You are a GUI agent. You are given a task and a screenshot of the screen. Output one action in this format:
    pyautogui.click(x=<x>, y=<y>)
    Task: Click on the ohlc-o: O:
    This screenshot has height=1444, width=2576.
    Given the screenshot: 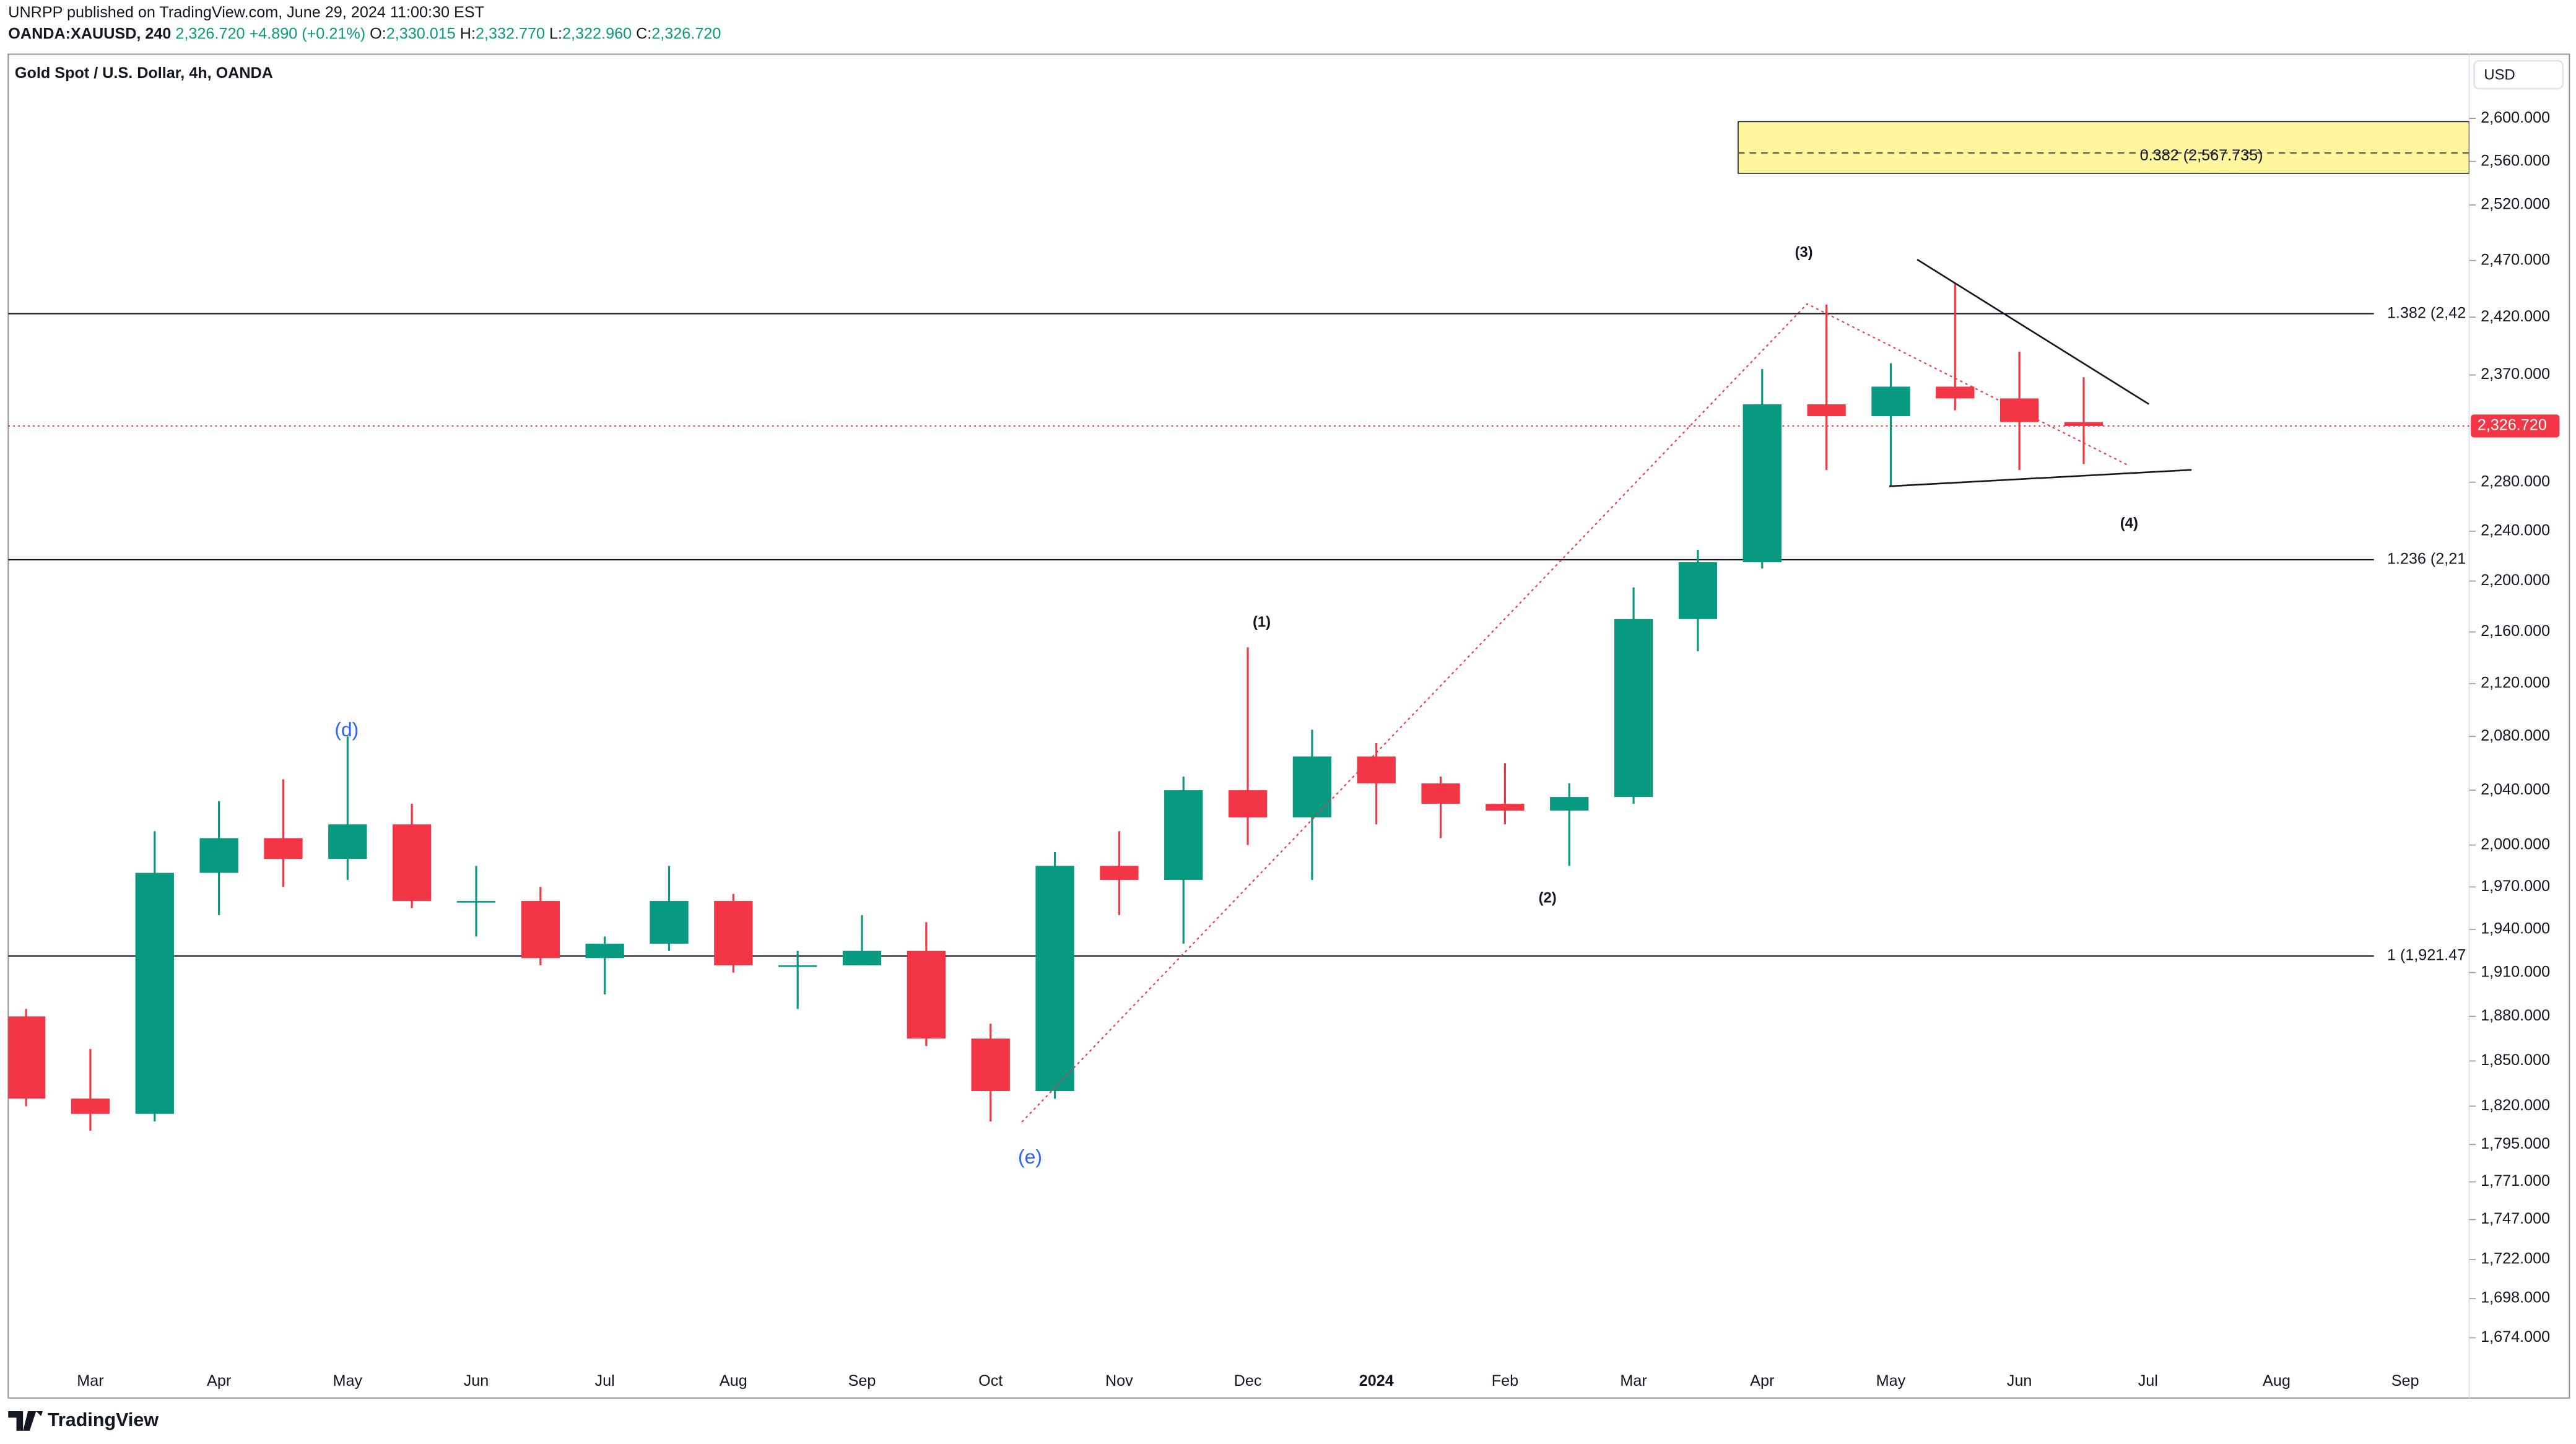 What is the action you would take?
    pyautogui.click(x=378, y=33)
    